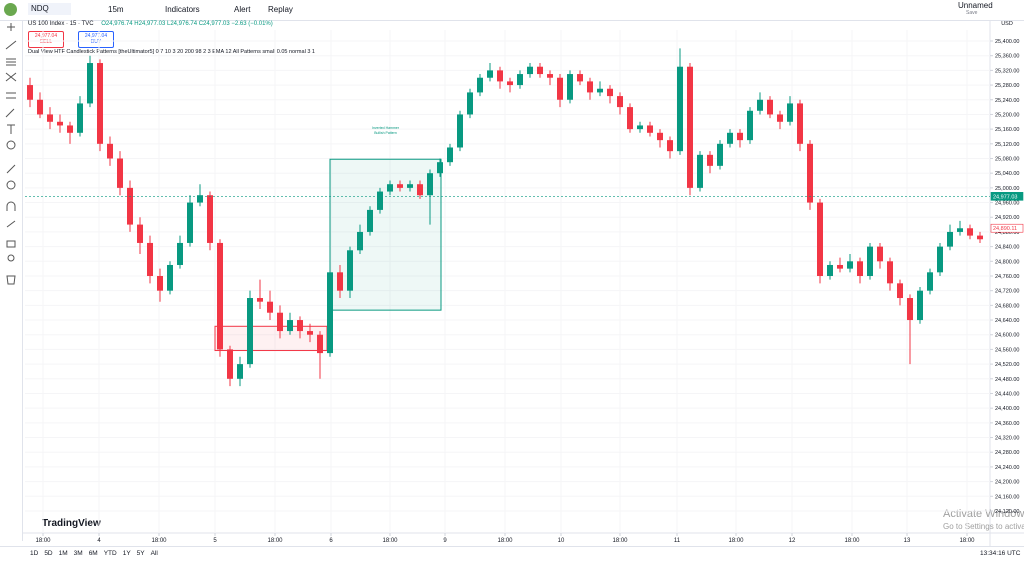 This screenshot has width=1024, height=563. I want to click on crosshair-tool, so click(11, 27).